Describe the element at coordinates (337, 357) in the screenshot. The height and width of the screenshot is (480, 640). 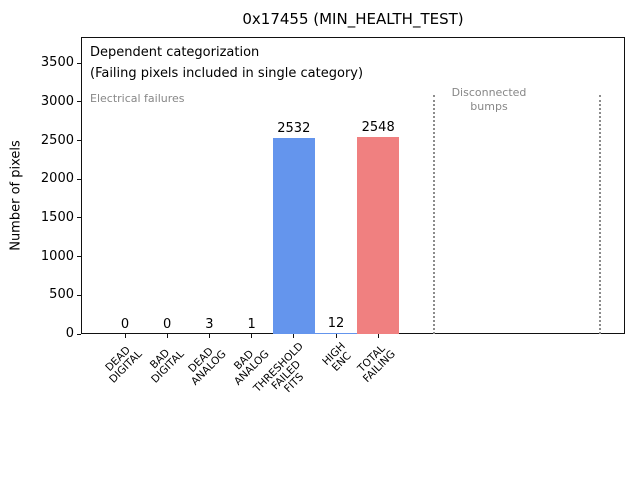
I see `x-tick-label: HIGH ENC` at that location.